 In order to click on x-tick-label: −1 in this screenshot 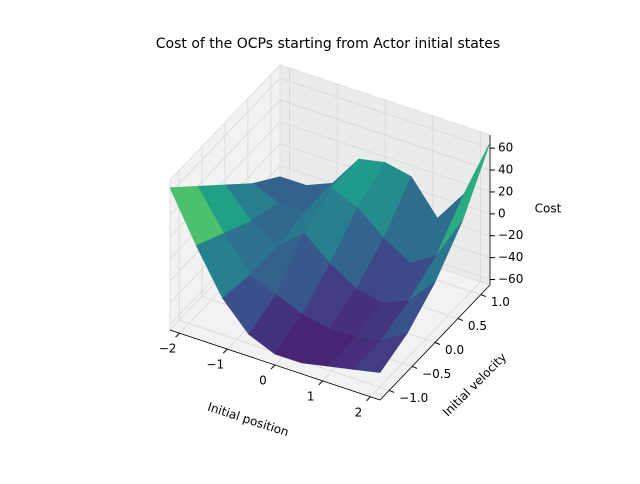, I will do `click(215, 365)`.